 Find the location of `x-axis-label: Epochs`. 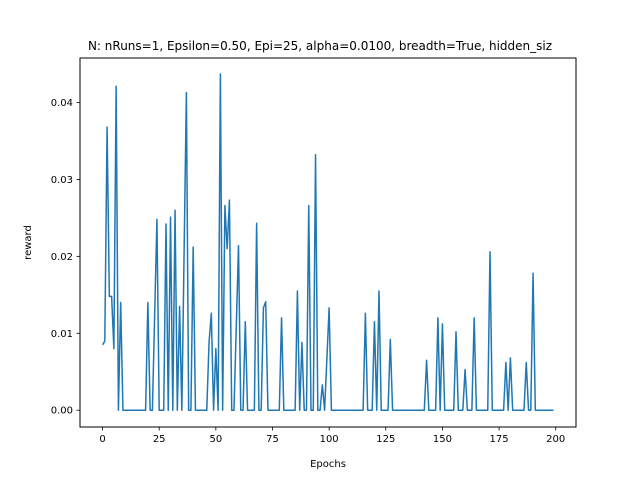

x-axis-label: Epochs is located at coordinates (328, 464).